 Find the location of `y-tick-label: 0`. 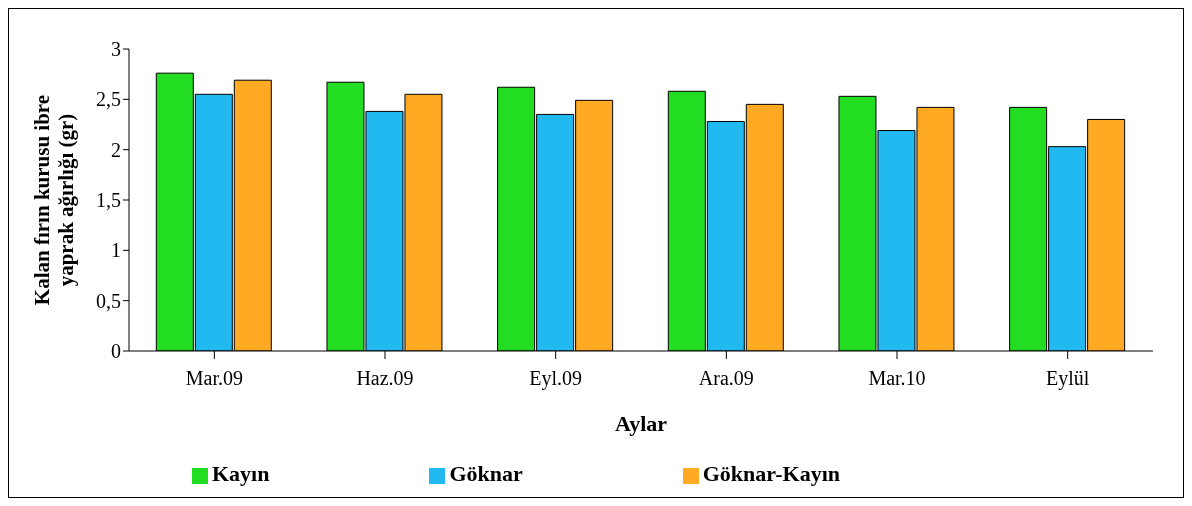

y-tick-label: 0 is located at coordinates (116, 351).